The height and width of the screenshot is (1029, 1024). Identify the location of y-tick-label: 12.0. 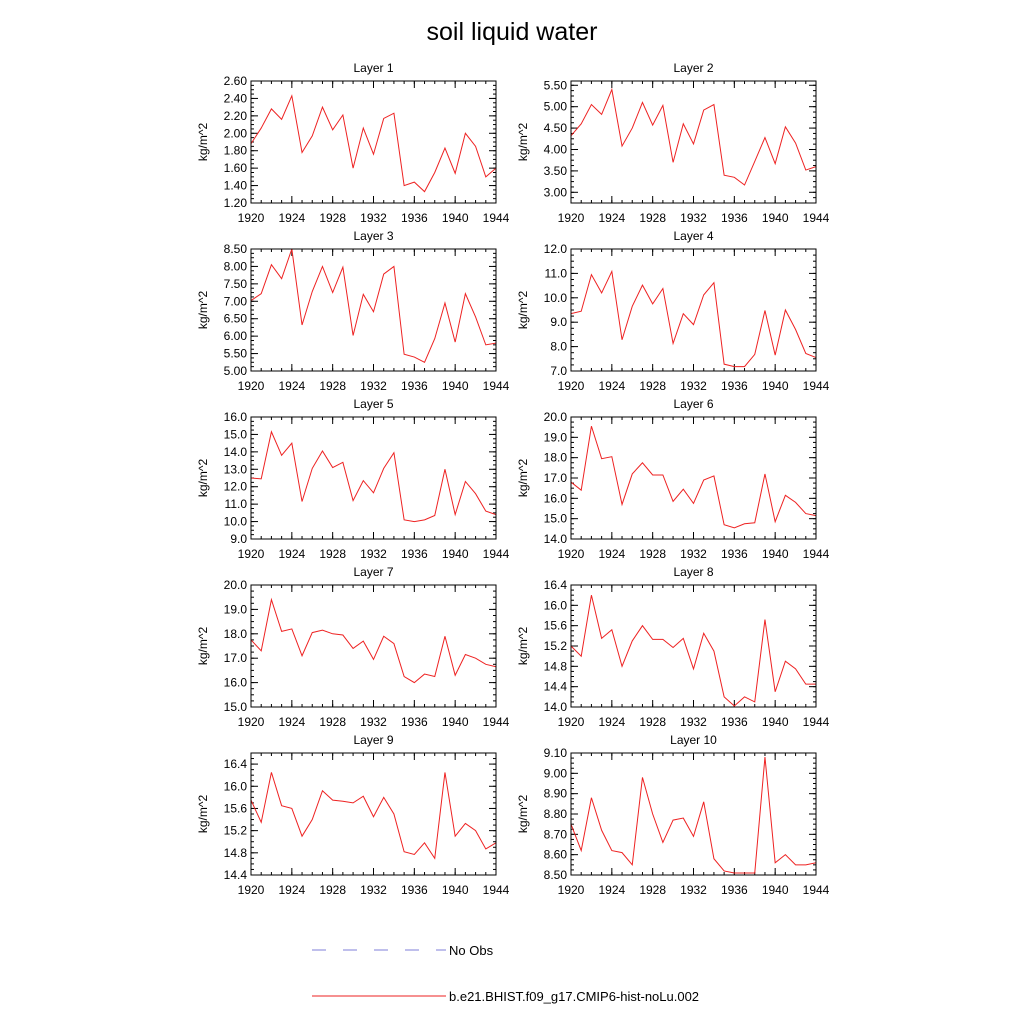
(556, 249).